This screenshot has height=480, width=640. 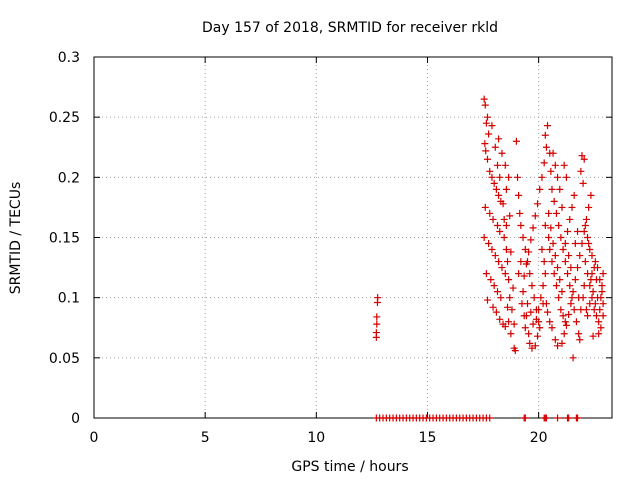 I want to click on y-tick-label: 0.15, so click(x=64, y=239).